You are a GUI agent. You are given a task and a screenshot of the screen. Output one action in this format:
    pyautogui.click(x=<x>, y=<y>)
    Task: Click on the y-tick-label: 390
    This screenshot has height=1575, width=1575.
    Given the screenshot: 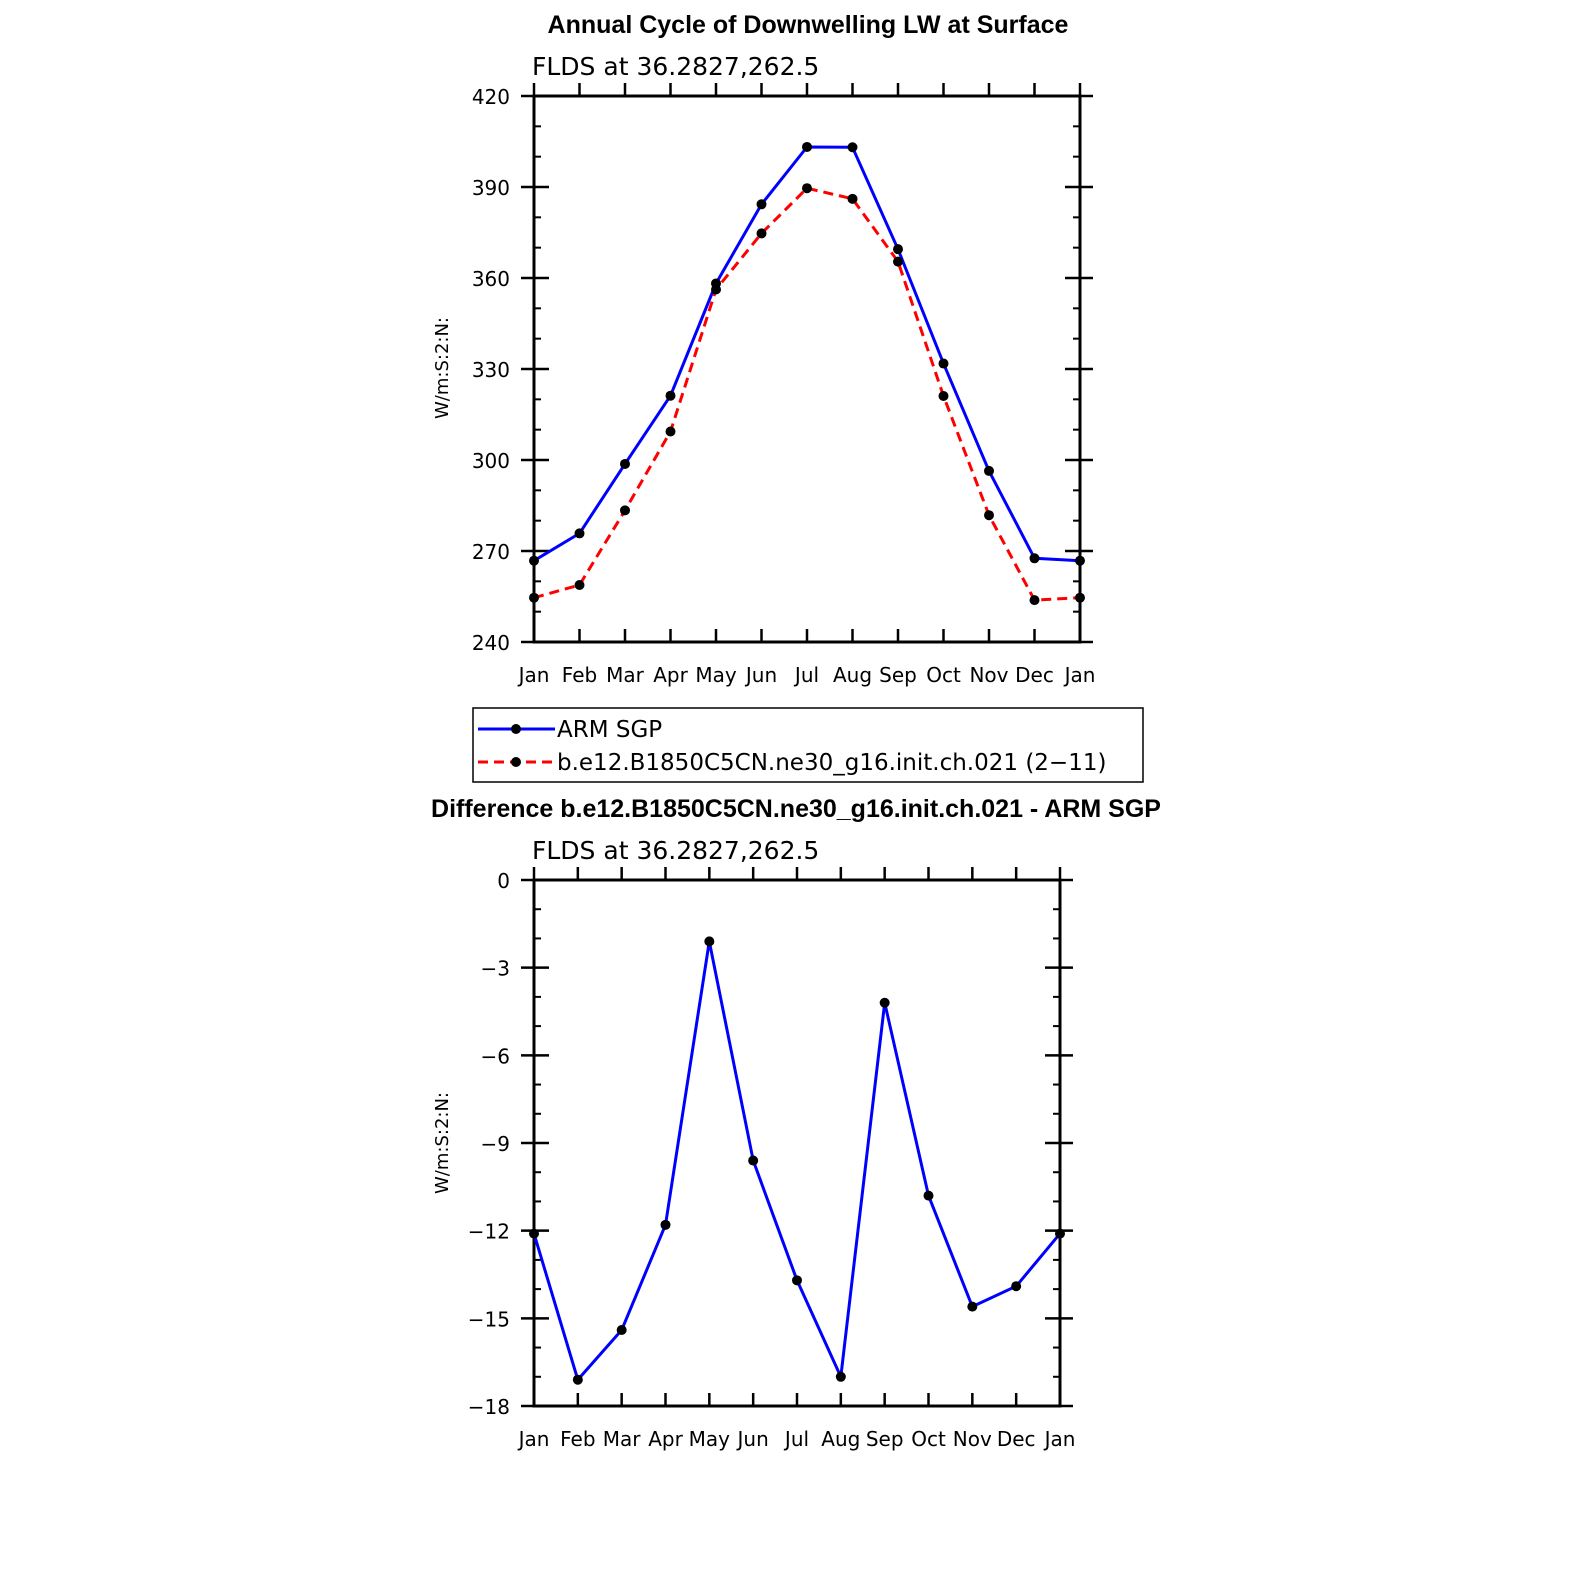 What is the action you would take?
    pyautogui.click(x=491, y=188)
    